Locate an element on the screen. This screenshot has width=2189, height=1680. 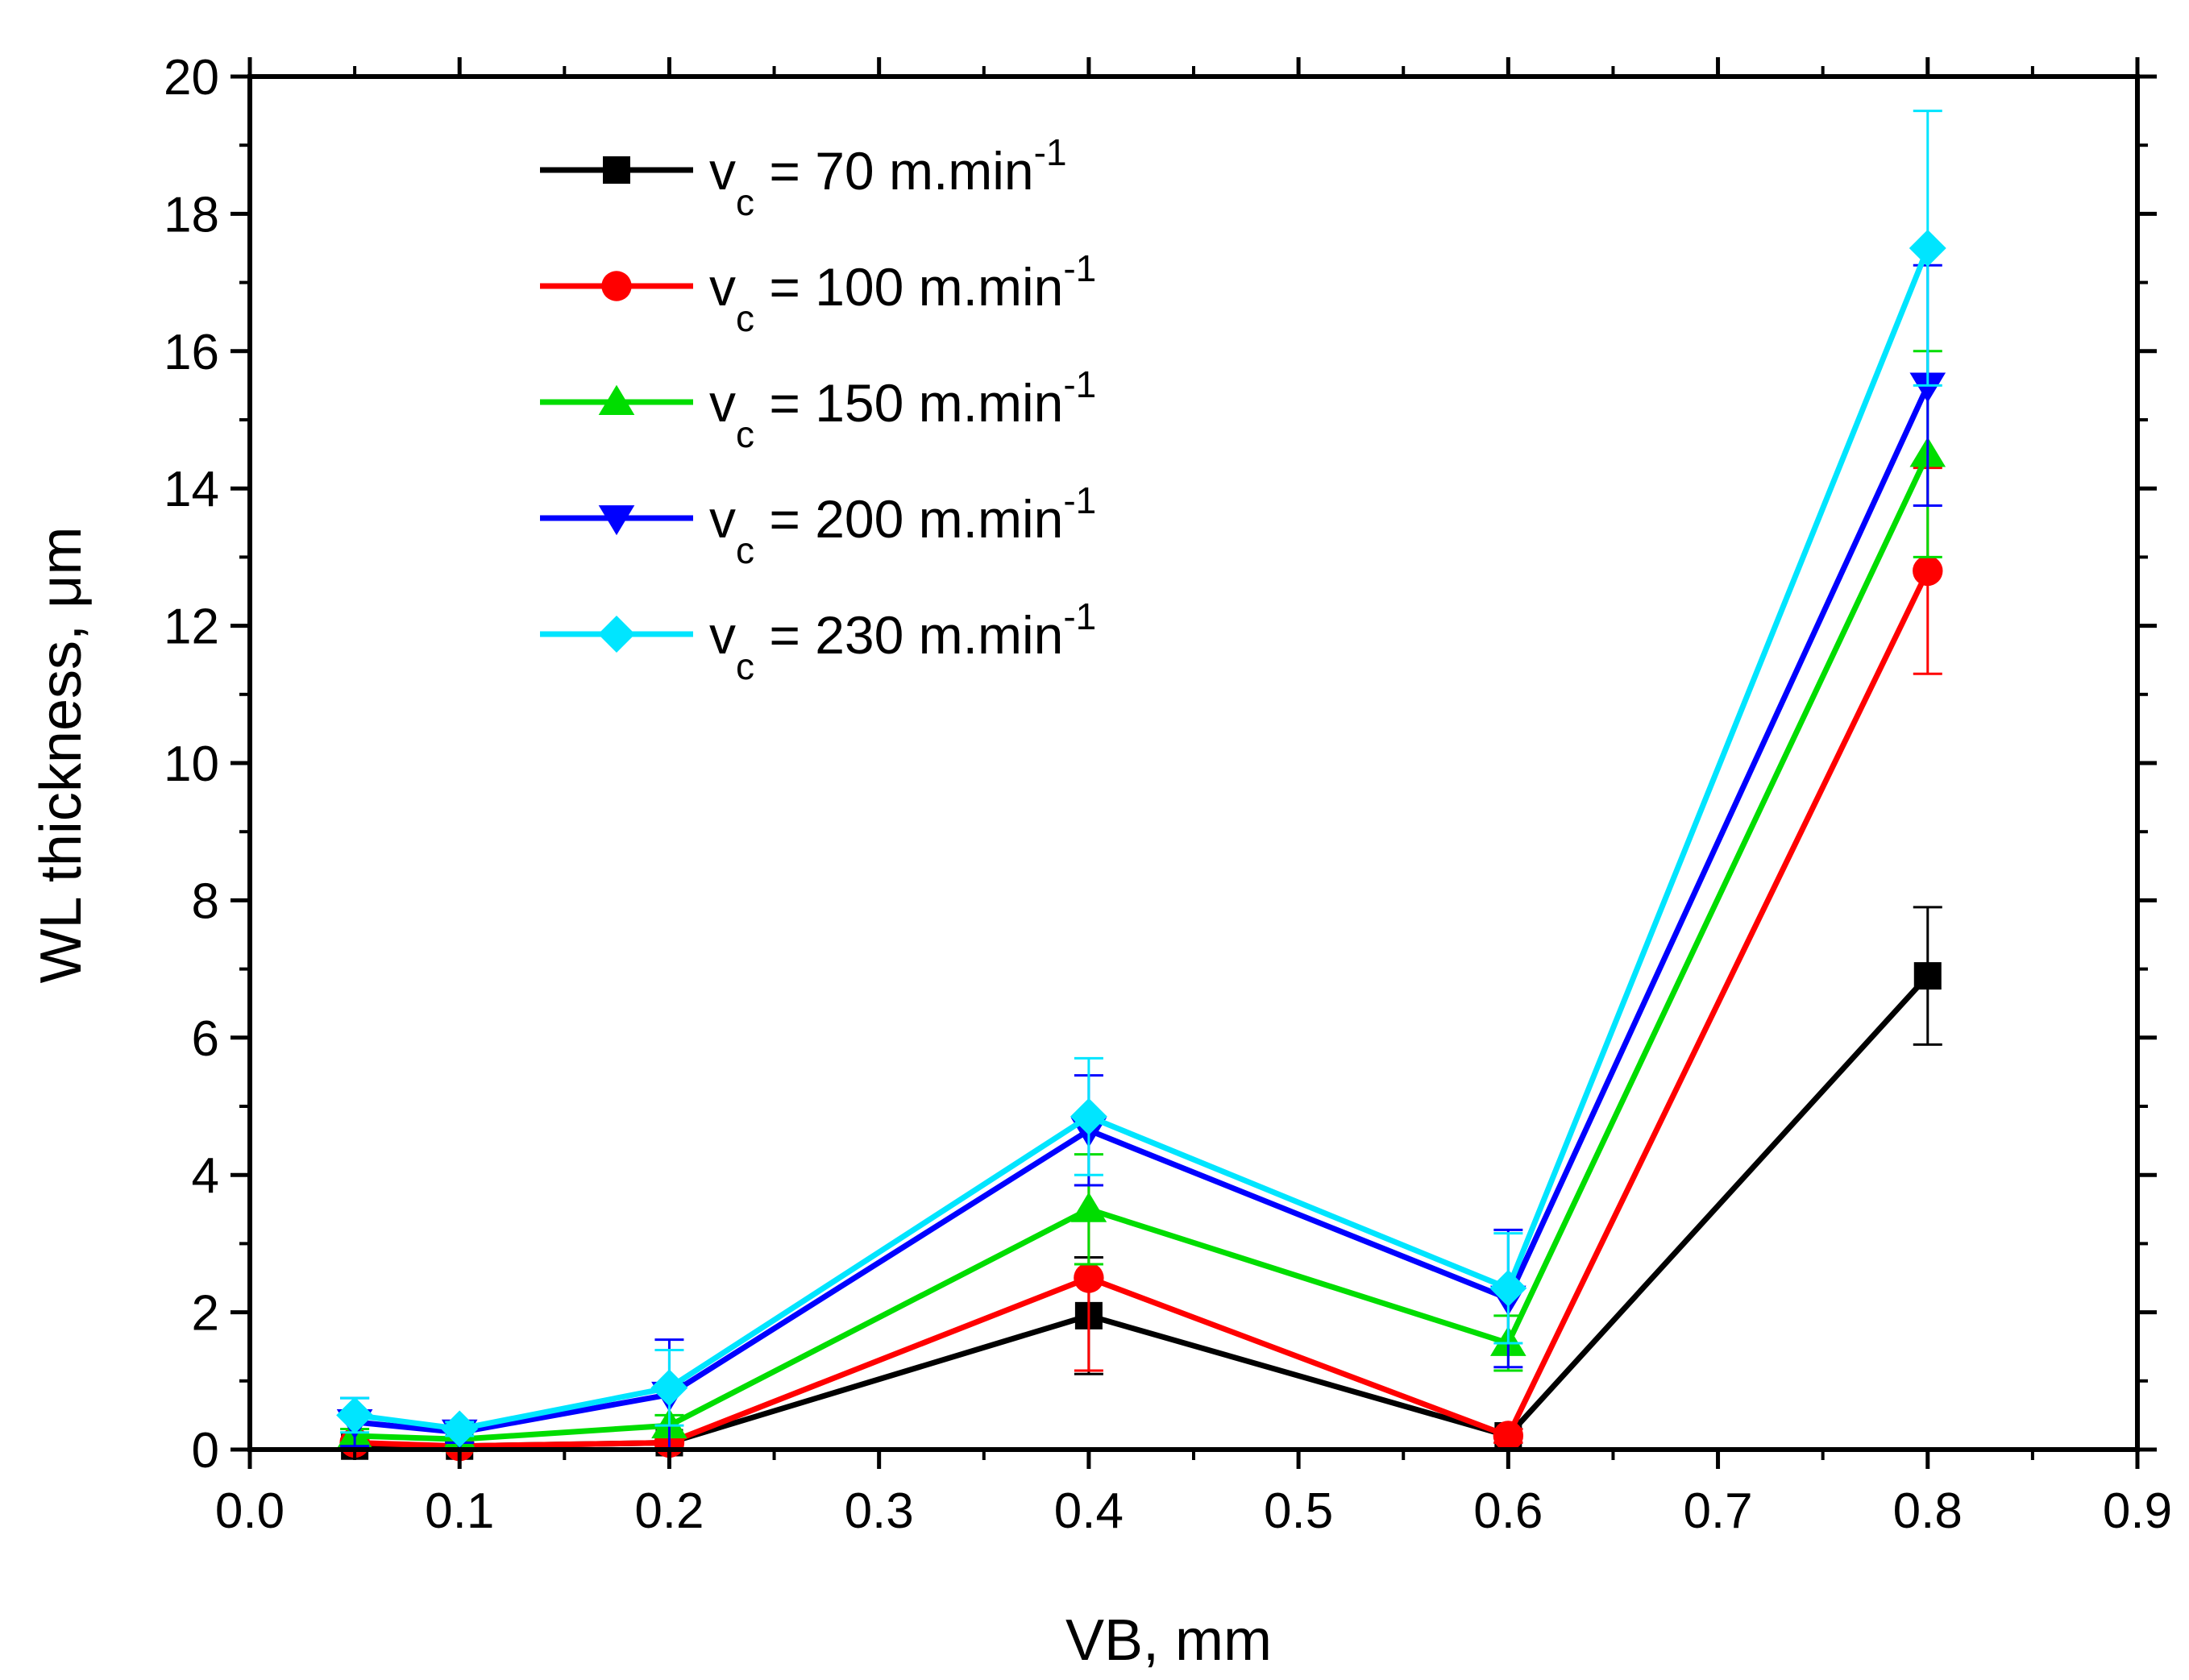
x-tick-label: 0.5 is located at coordinates (1298, 1511).